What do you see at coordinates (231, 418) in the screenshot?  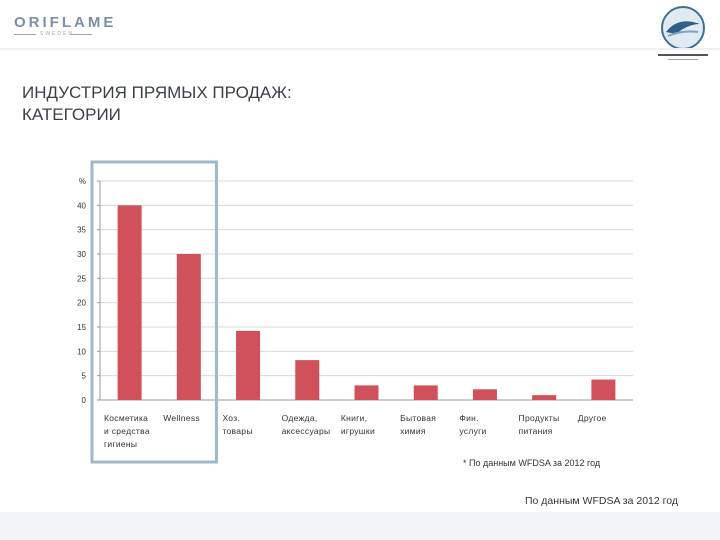 I see `x-tick-label: Хоз.` at bounding box center [231, 418].